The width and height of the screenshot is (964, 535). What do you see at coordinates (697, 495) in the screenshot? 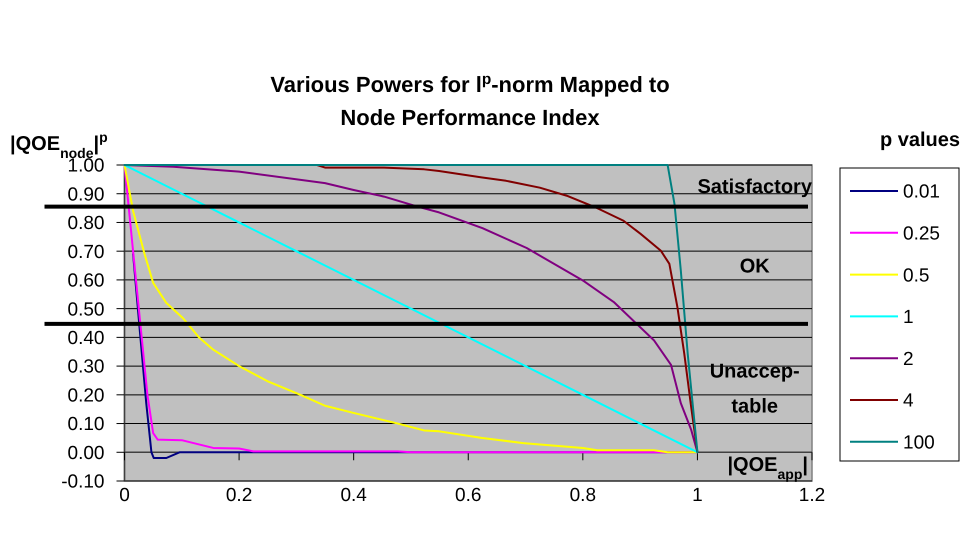
I see `x-tick-label: 1` at bounding box center [697, 495].